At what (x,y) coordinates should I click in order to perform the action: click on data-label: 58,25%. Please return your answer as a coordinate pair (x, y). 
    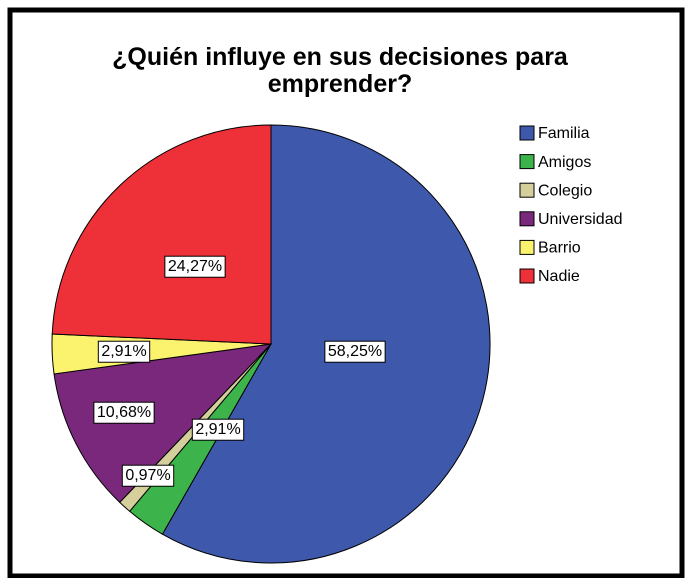
    Looking at the image, I should click on (355, 351).